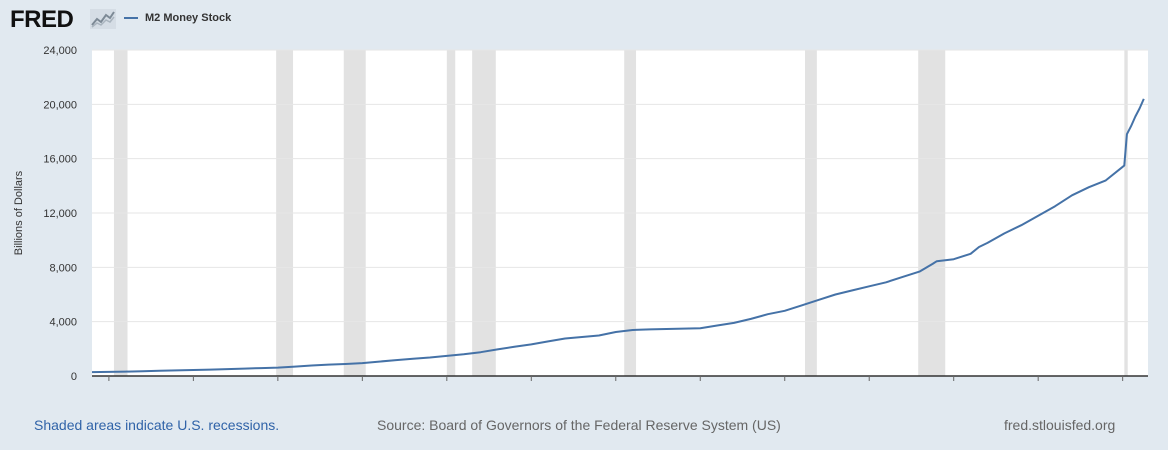 This screenshot has height=450, width=1168. Describe the element at coordinates (584, 20) in the screenshot. I see `chart-header: FRED M2 Money Stock` at that location.